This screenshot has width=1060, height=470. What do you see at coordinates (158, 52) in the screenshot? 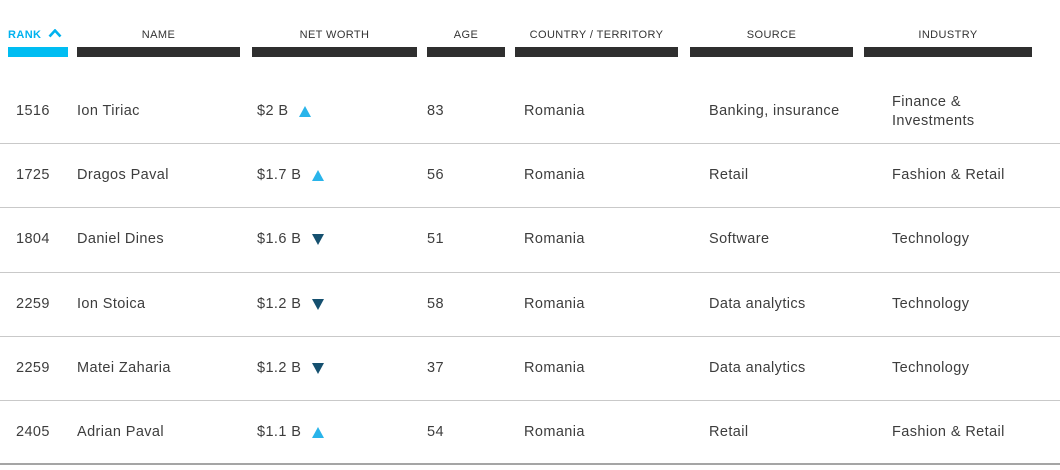
I see `column-underline-bar-name` at bounding box center [158, 52].